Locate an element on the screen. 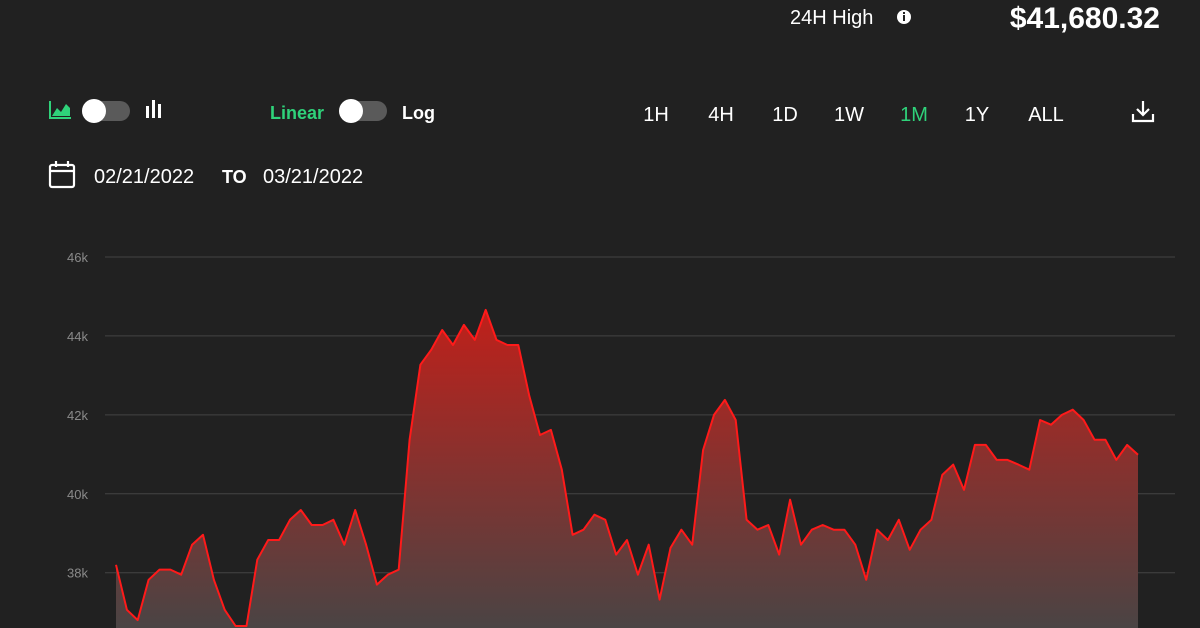 This screenshot has width=1200, height=628. y-tick-label: 44k is located at coordinates (77, 336).